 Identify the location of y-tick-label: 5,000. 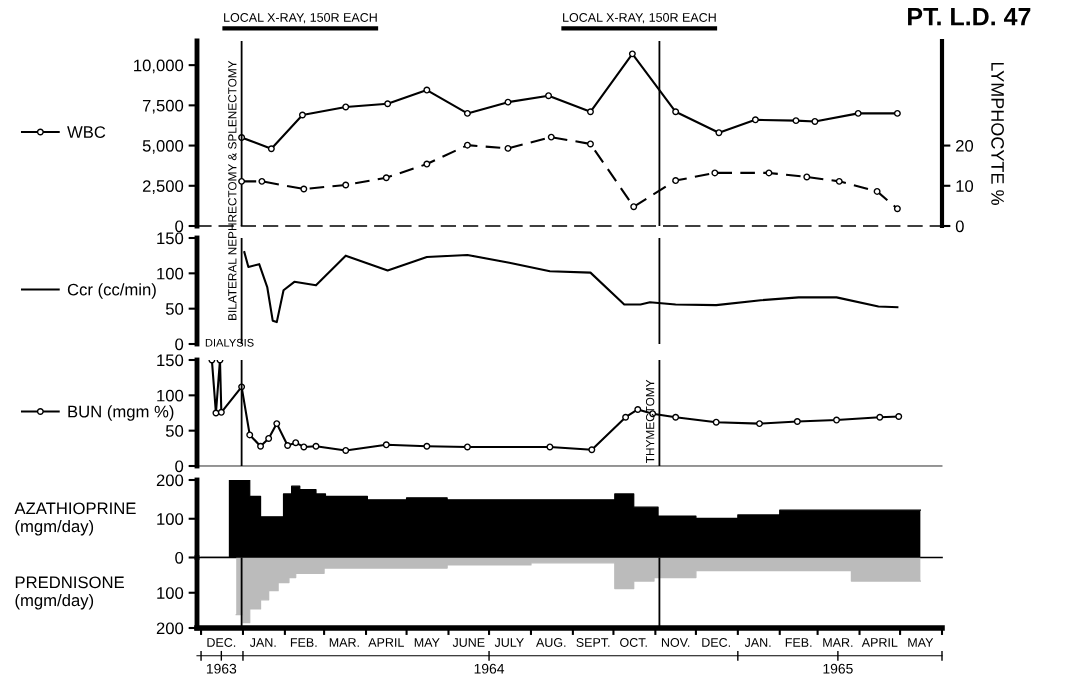
(163, 146).